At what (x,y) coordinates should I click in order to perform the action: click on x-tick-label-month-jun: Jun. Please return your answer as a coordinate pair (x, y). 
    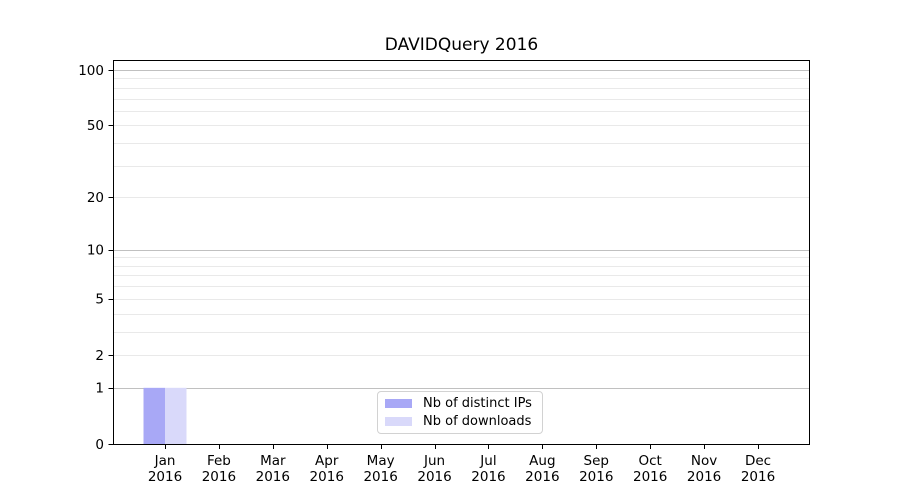
    Looking at the image, I should click on (434, 461).